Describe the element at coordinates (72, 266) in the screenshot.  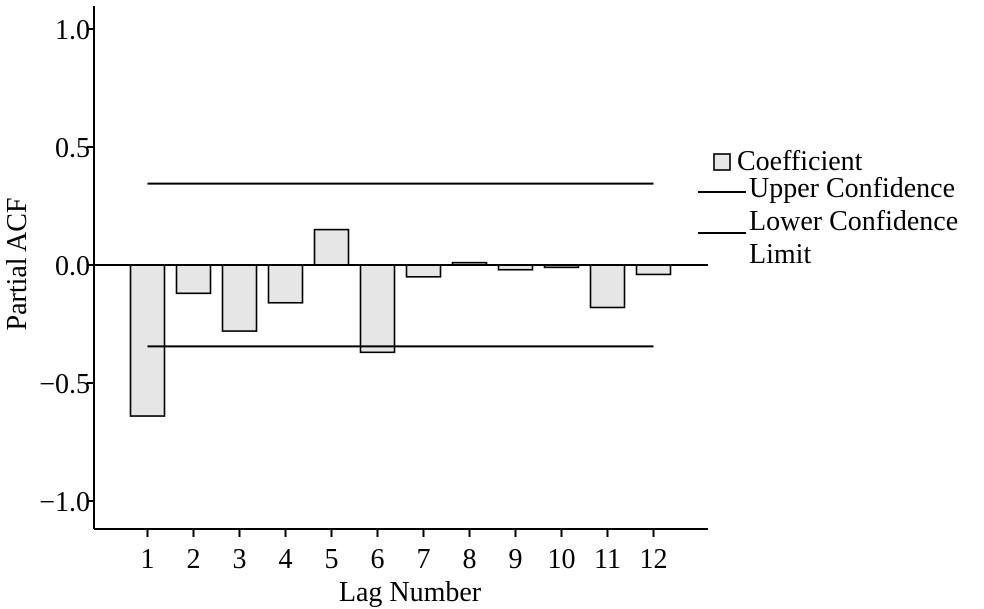
I see `y-tick-label: 0.0` at that location.